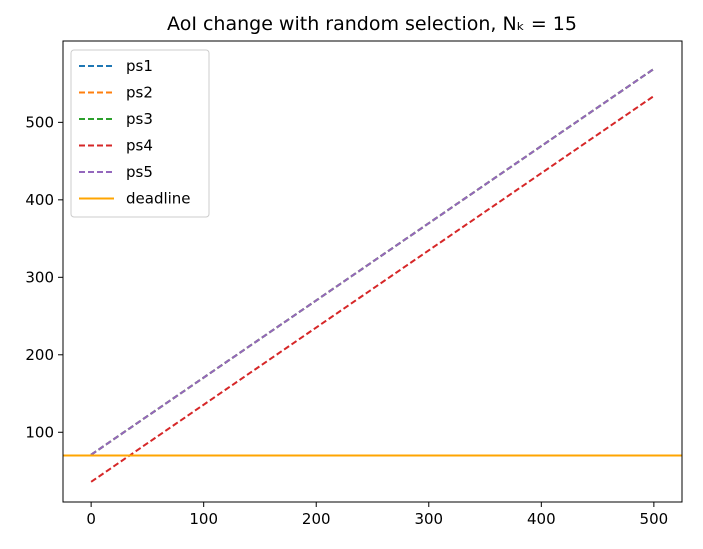  What do you see at coordinates (158, 199) in the screenshot?
I see `legend-label-deadline: deadline` at bounding box center [158, 199].